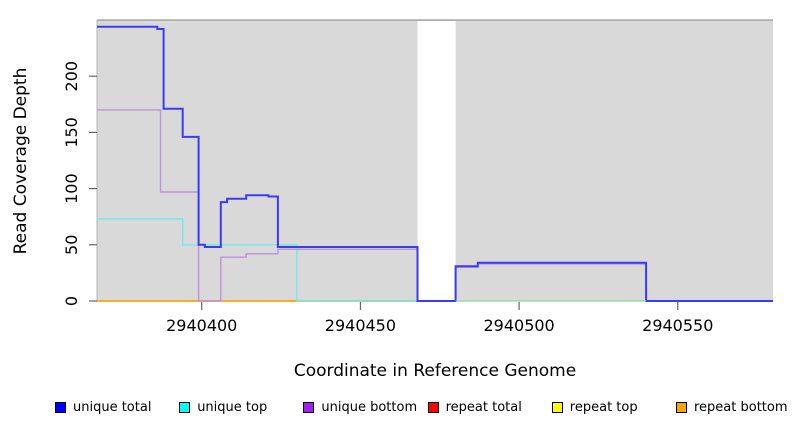 This screenshot has height=432, width=792. Describe the element at coordinates (71, 245) in the screenshot. I see `y-tick-label: 50` at that location.